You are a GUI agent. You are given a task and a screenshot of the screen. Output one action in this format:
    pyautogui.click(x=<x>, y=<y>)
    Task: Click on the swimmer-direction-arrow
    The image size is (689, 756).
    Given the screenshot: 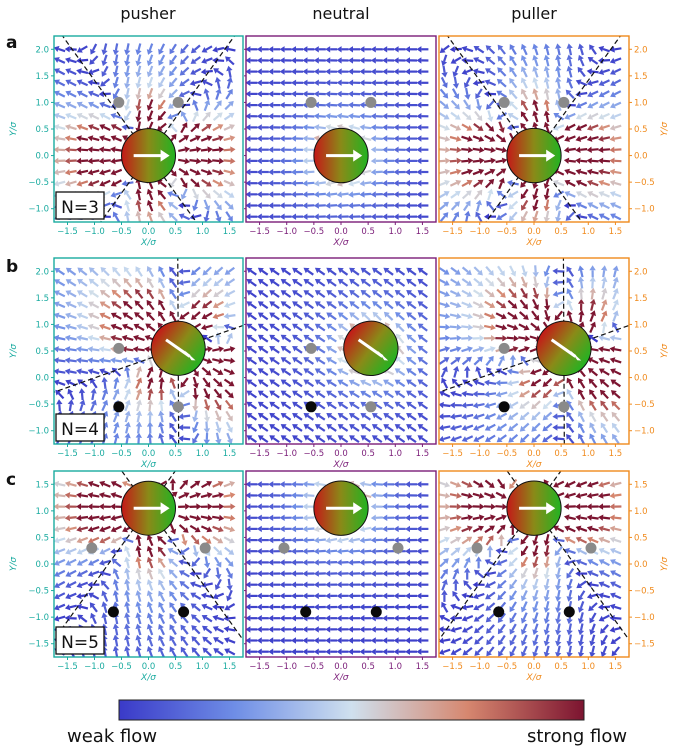 What is the action you would take?
    pyautogui.click(x=563, y=348)
    